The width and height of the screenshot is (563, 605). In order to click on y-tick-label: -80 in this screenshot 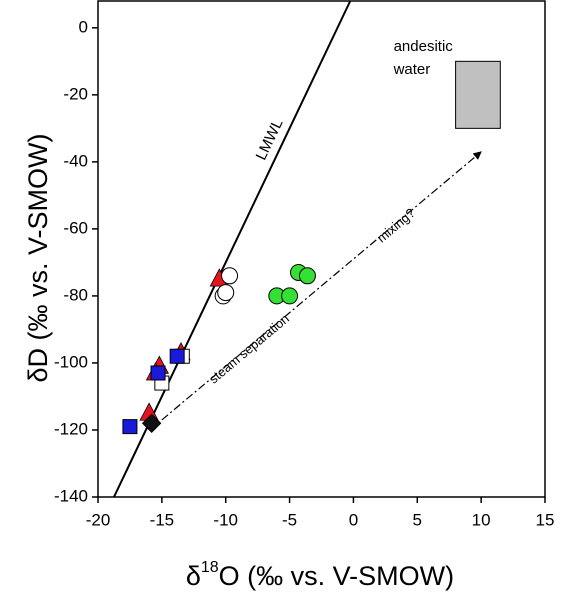, I will do `click(75, 294)`.